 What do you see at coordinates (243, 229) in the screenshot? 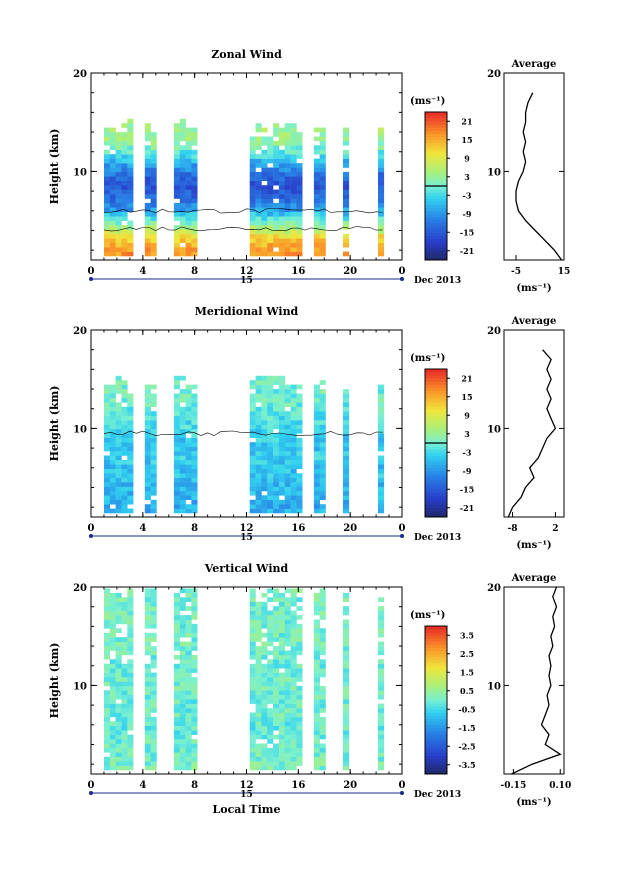
I see `contour-line` at bounding box center [243, 229].